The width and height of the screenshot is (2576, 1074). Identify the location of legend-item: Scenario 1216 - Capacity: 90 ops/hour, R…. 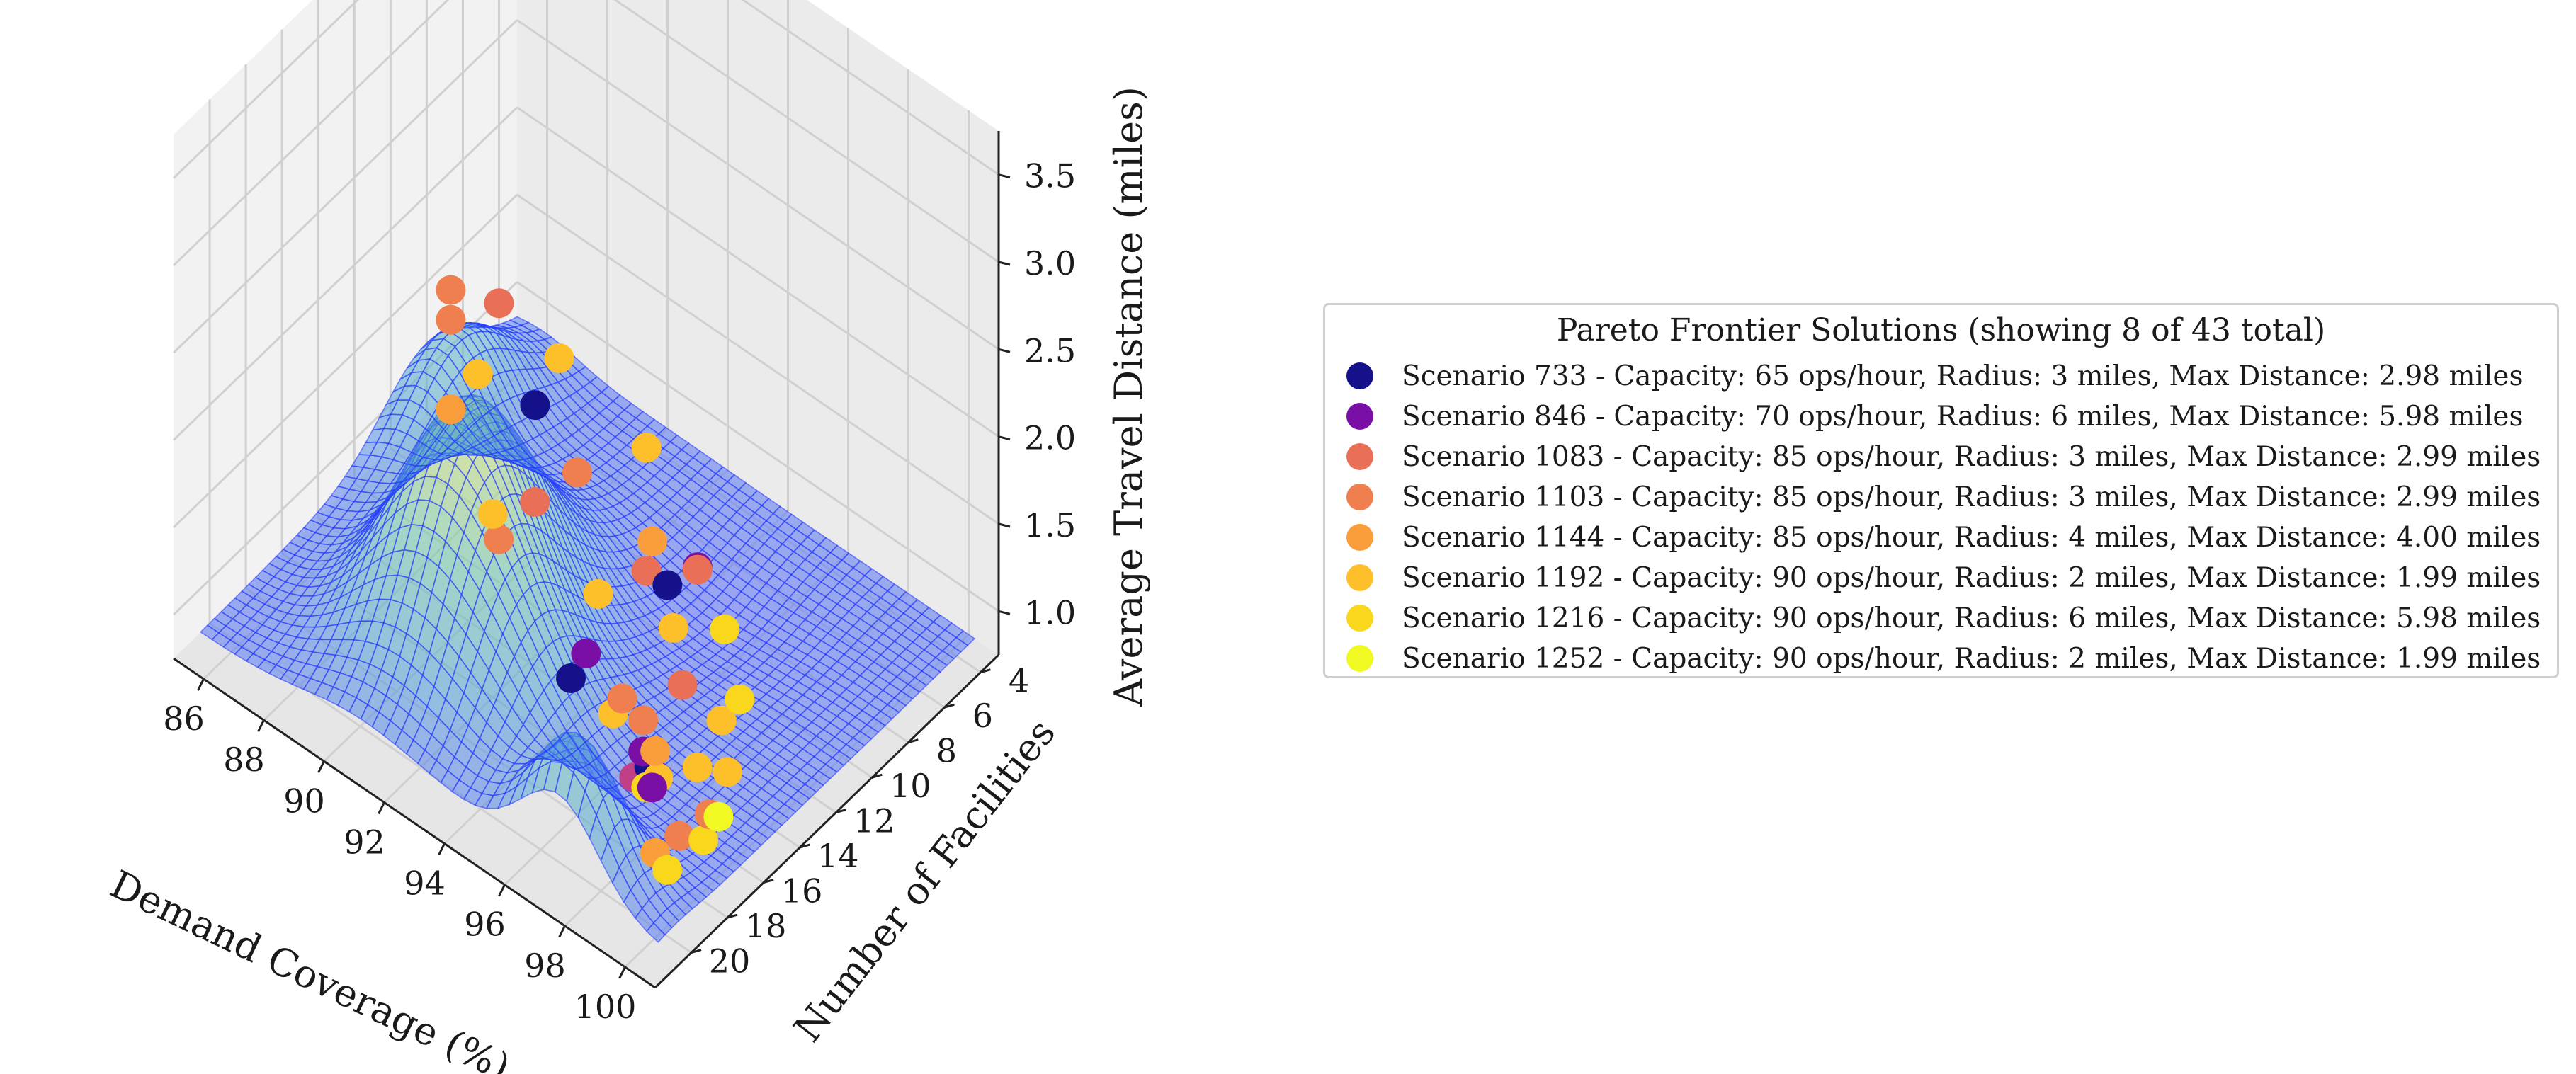
(1943, 618).